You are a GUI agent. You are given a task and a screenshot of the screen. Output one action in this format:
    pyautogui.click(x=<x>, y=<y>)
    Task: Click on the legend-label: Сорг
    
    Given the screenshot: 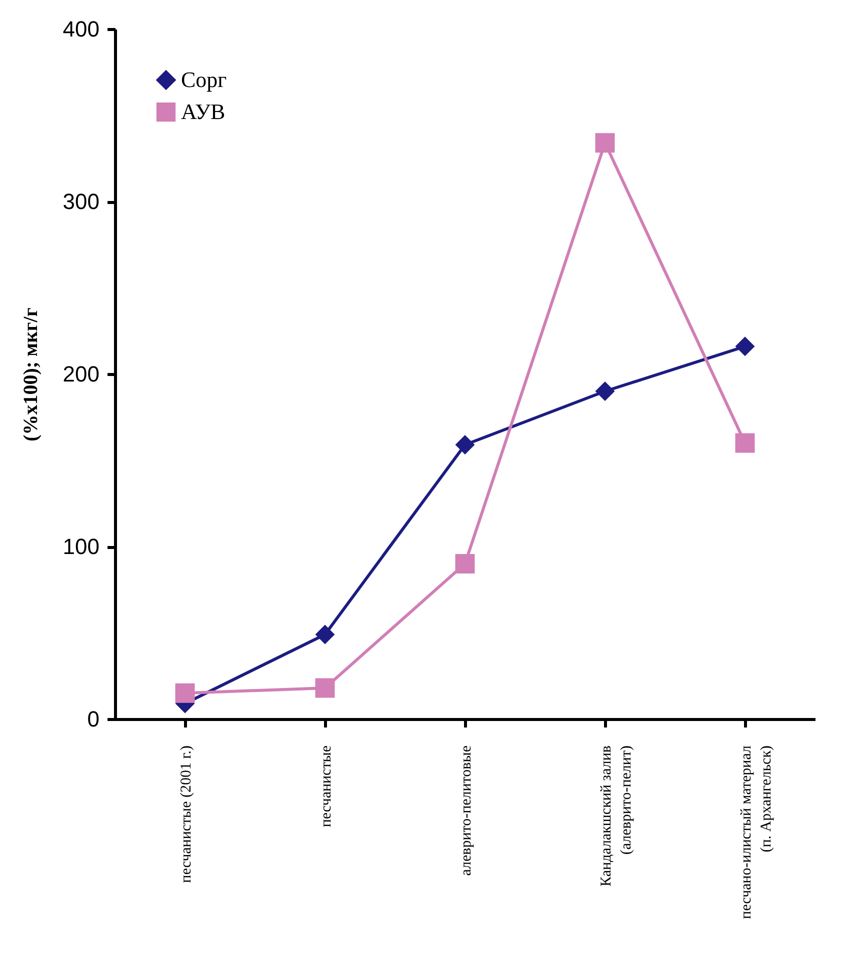 What is the action you would take?
    pyautogui.click(x=204, y=79)
    